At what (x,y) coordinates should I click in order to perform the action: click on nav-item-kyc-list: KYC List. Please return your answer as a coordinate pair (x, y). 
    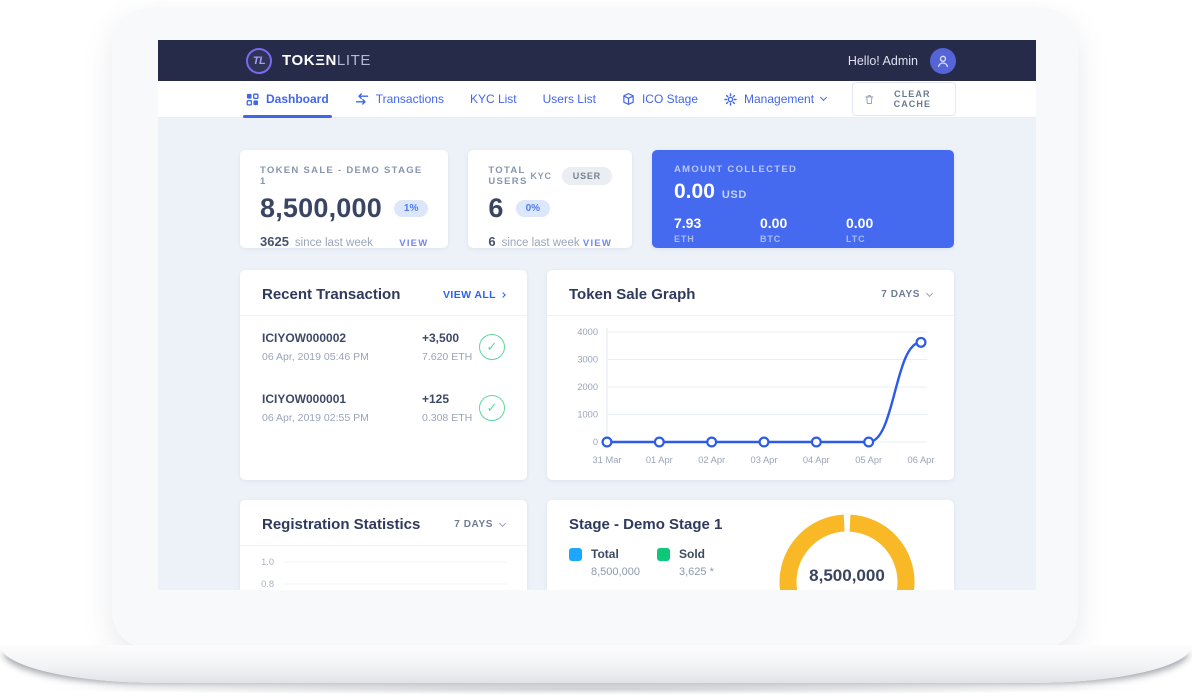
    Looking at the image, I should click on (493, 99).